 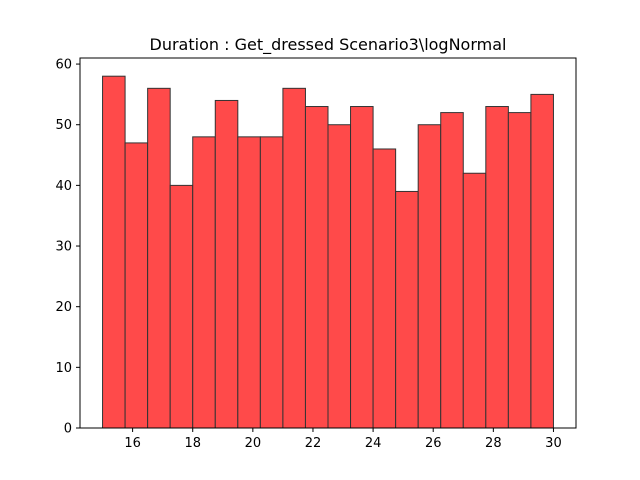 What do you see at coordinates (63, 65) in the screenshot?
I see `y-tick-label: 60` at bounding box center [63, 65].